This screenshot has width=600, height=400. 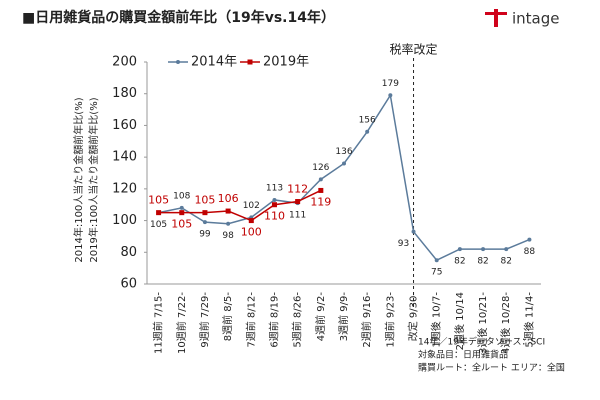 What do you see at coordinates (343, 317) in the screenshot?
I see `x-tick-label: 3週前 9/9-` at bounding box center [343, 317].